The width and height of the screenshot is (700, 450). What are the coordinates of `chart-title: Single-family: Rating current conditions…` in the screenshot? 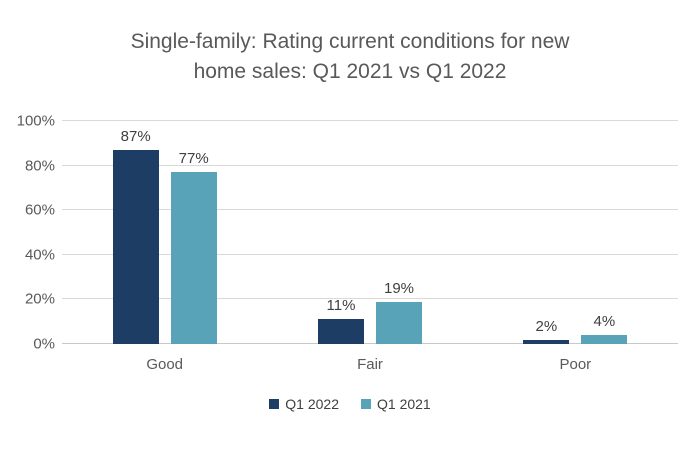 It's located at (350, 57).